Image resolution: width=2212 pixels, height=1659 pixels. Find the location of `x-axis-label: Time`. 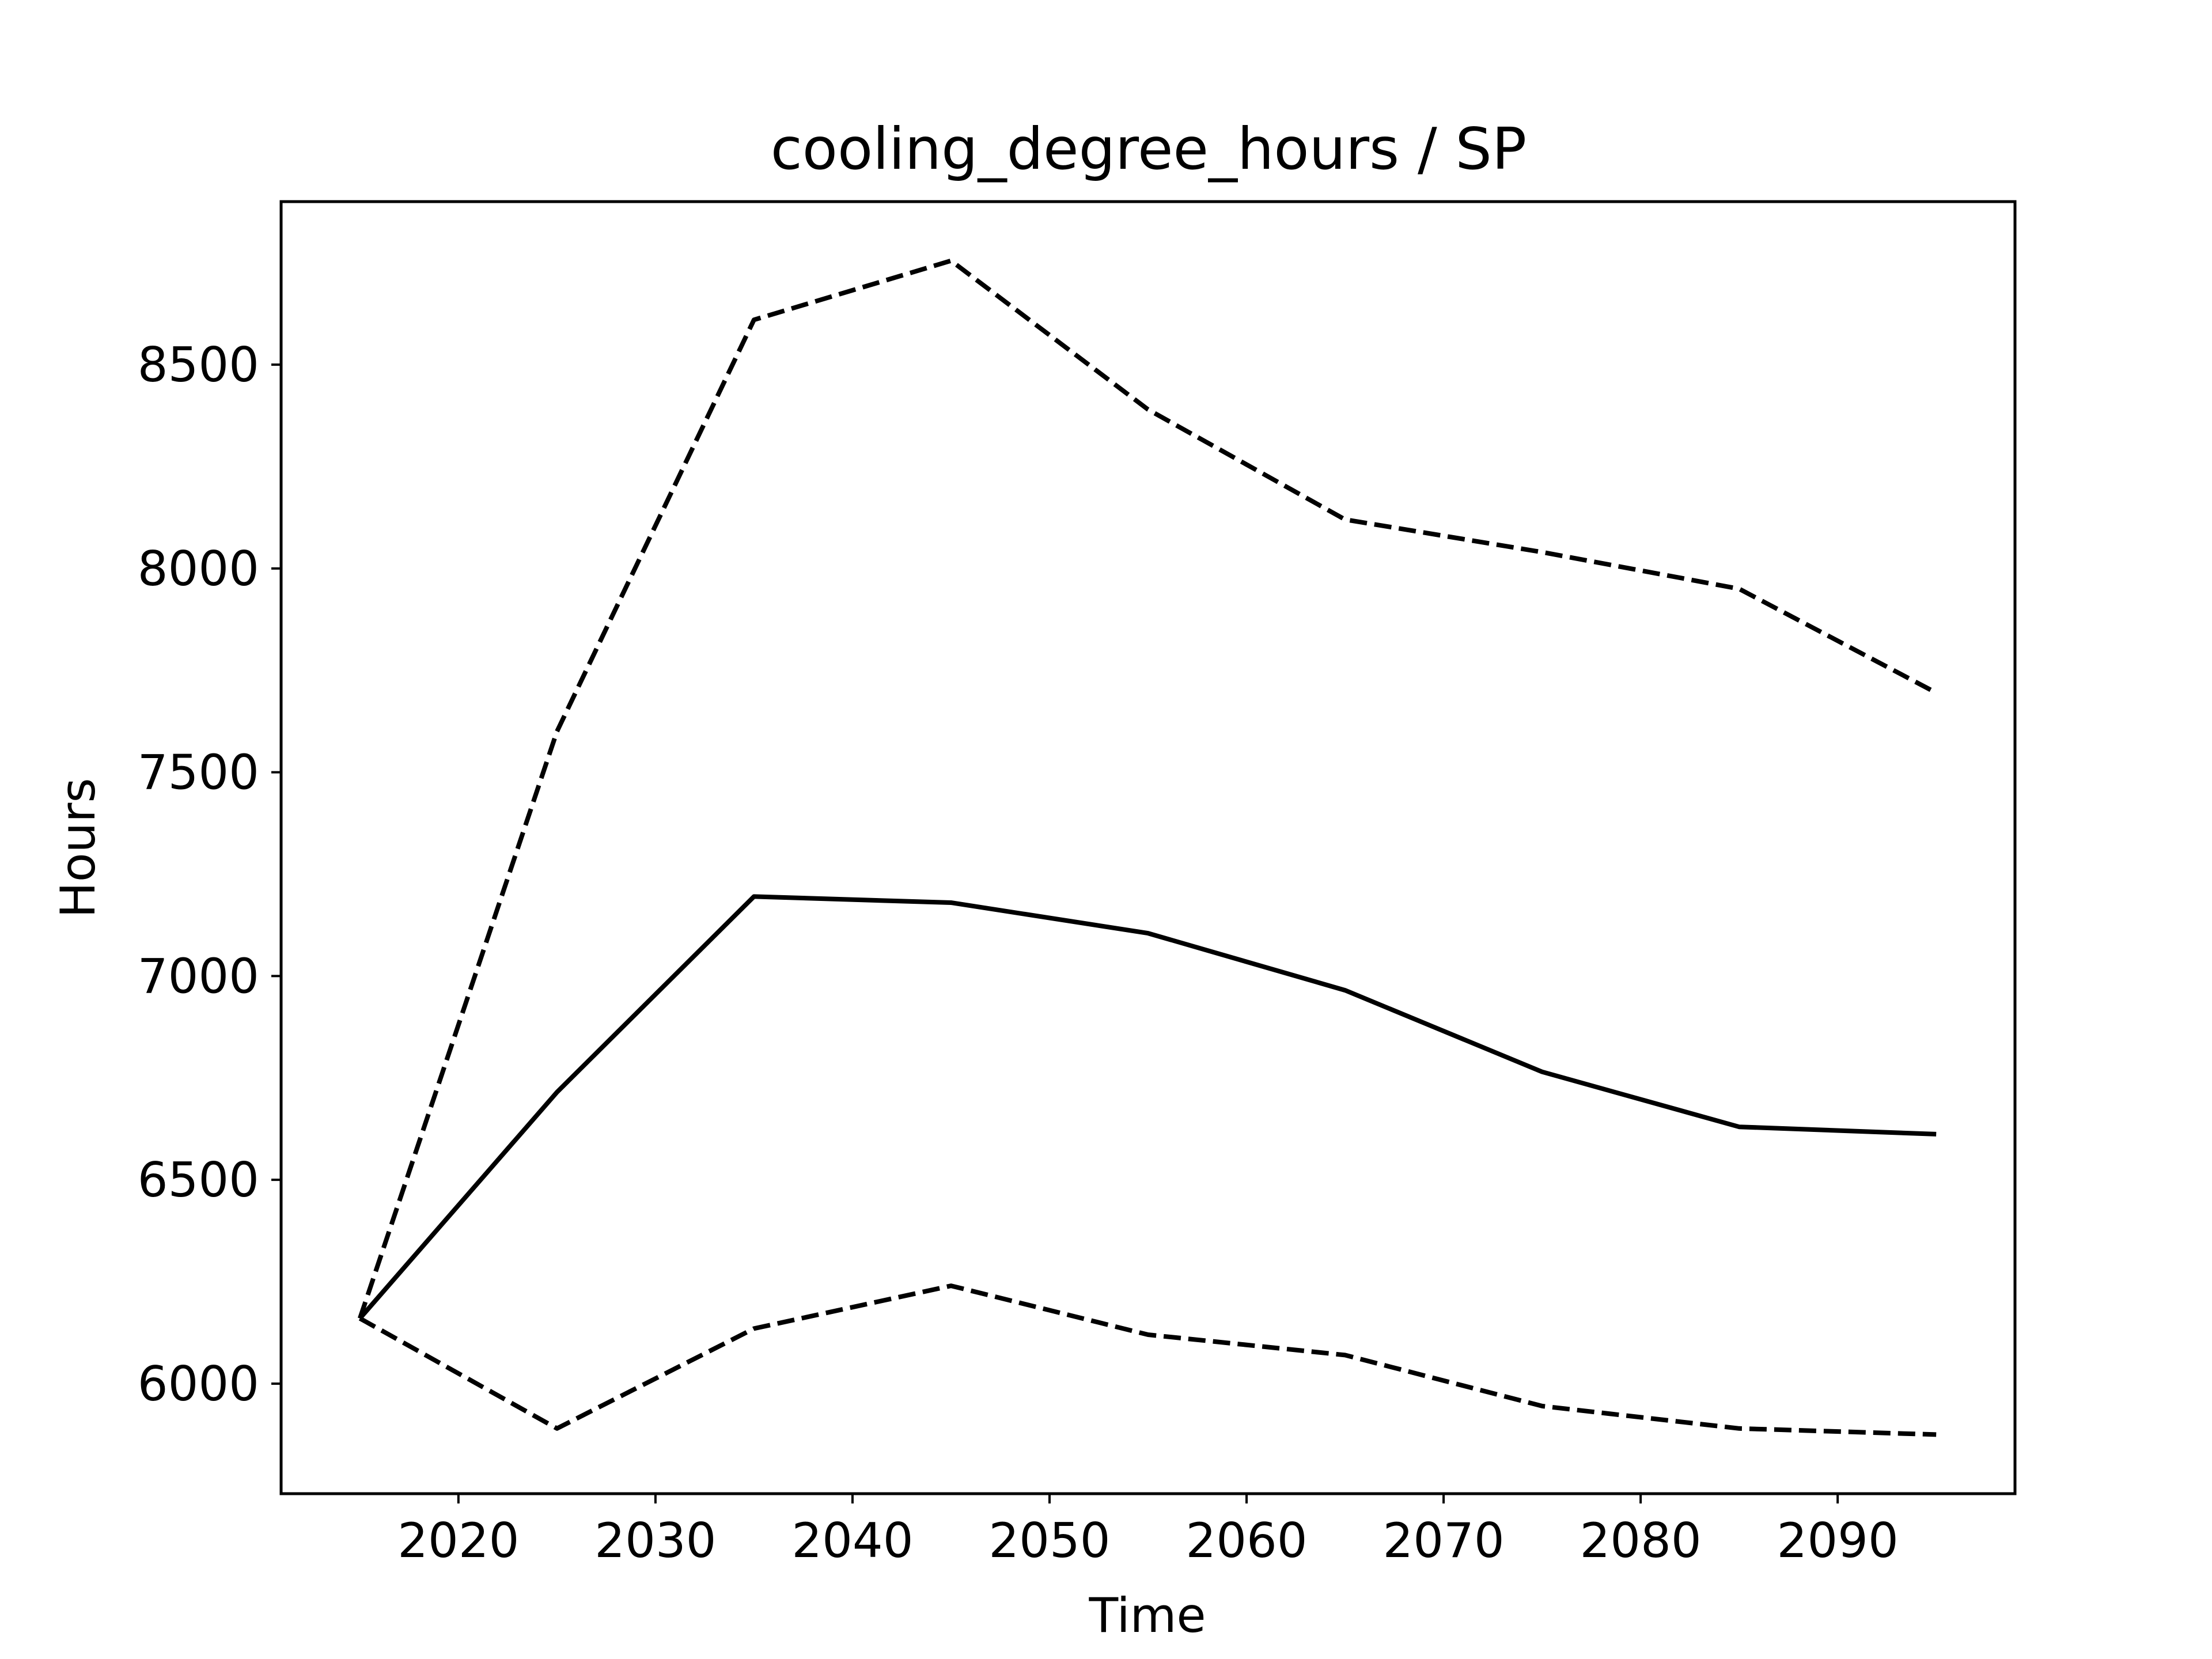

x-axis-label: Time is located at coordinates (1147, 1615).